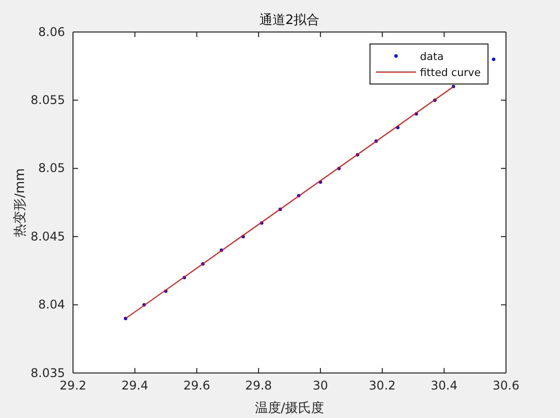 Image resolution: width=560 pixels, height=418 pixels. Describe the element at coordinates (450, 73) in the screenshot. I see `legend-label: fitted curve` at that location.